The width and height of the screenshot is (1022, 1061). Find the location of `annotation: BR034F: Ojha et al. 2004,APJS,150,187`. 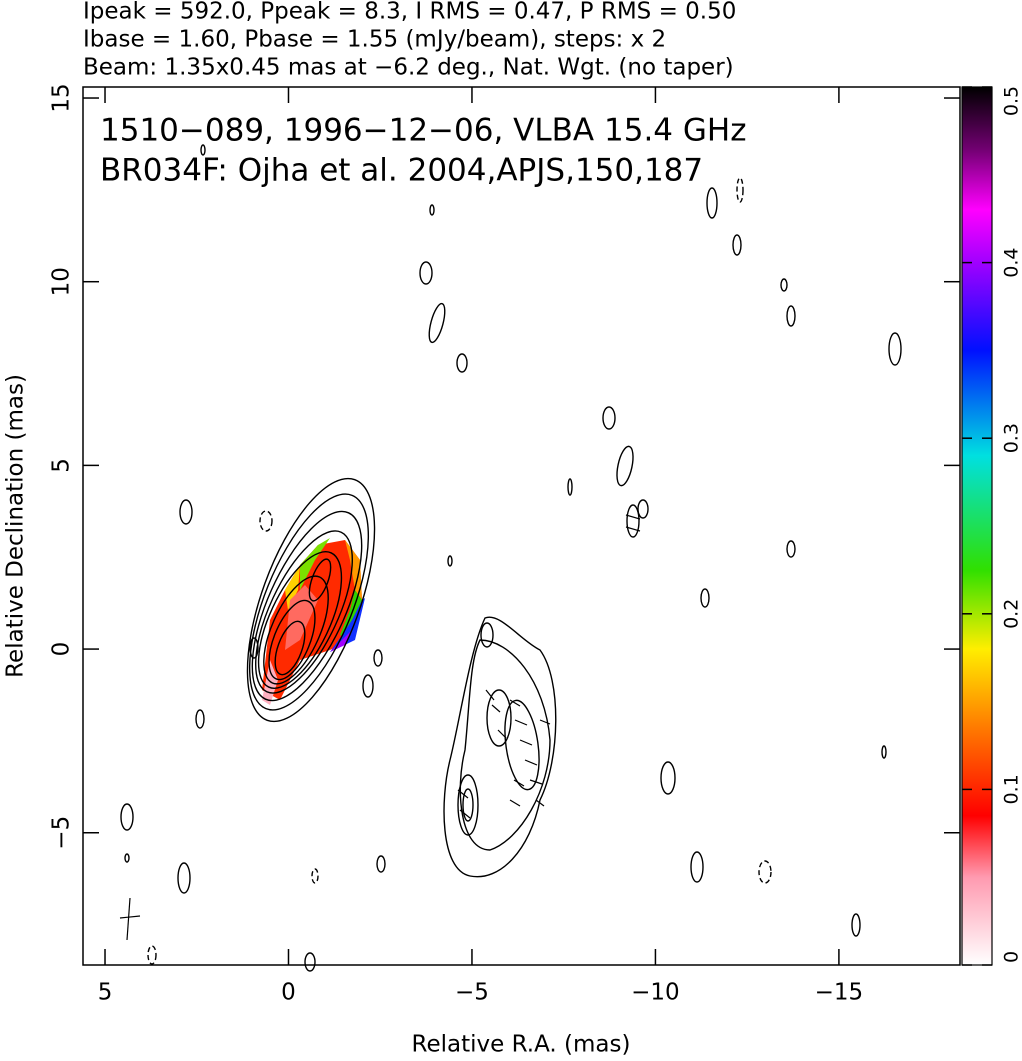

annotation: BR034F: Ojha et al. 2004,APJS,150,187 is located at coordinates (401, 171).